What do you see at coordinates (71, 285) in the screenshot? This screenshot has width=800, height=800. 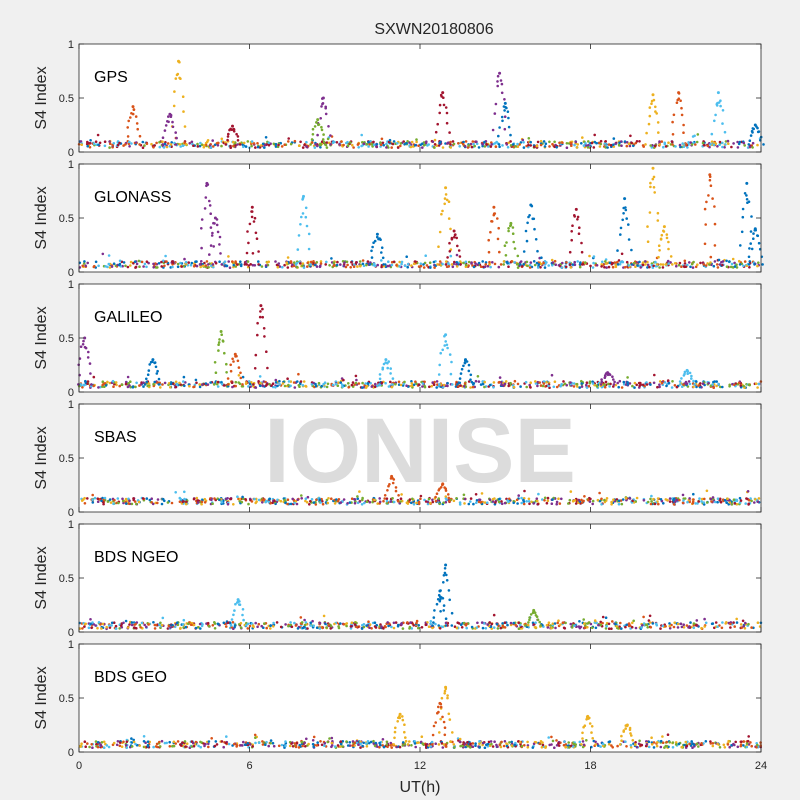 I see `y-tick-label: 1` at bounding box center [71, 285].